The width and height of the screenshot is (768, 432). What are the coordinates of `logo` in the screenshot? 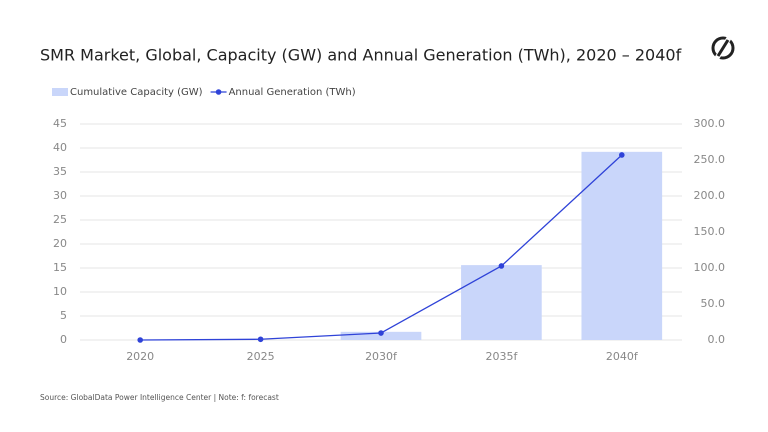 It's located at (723, 48).